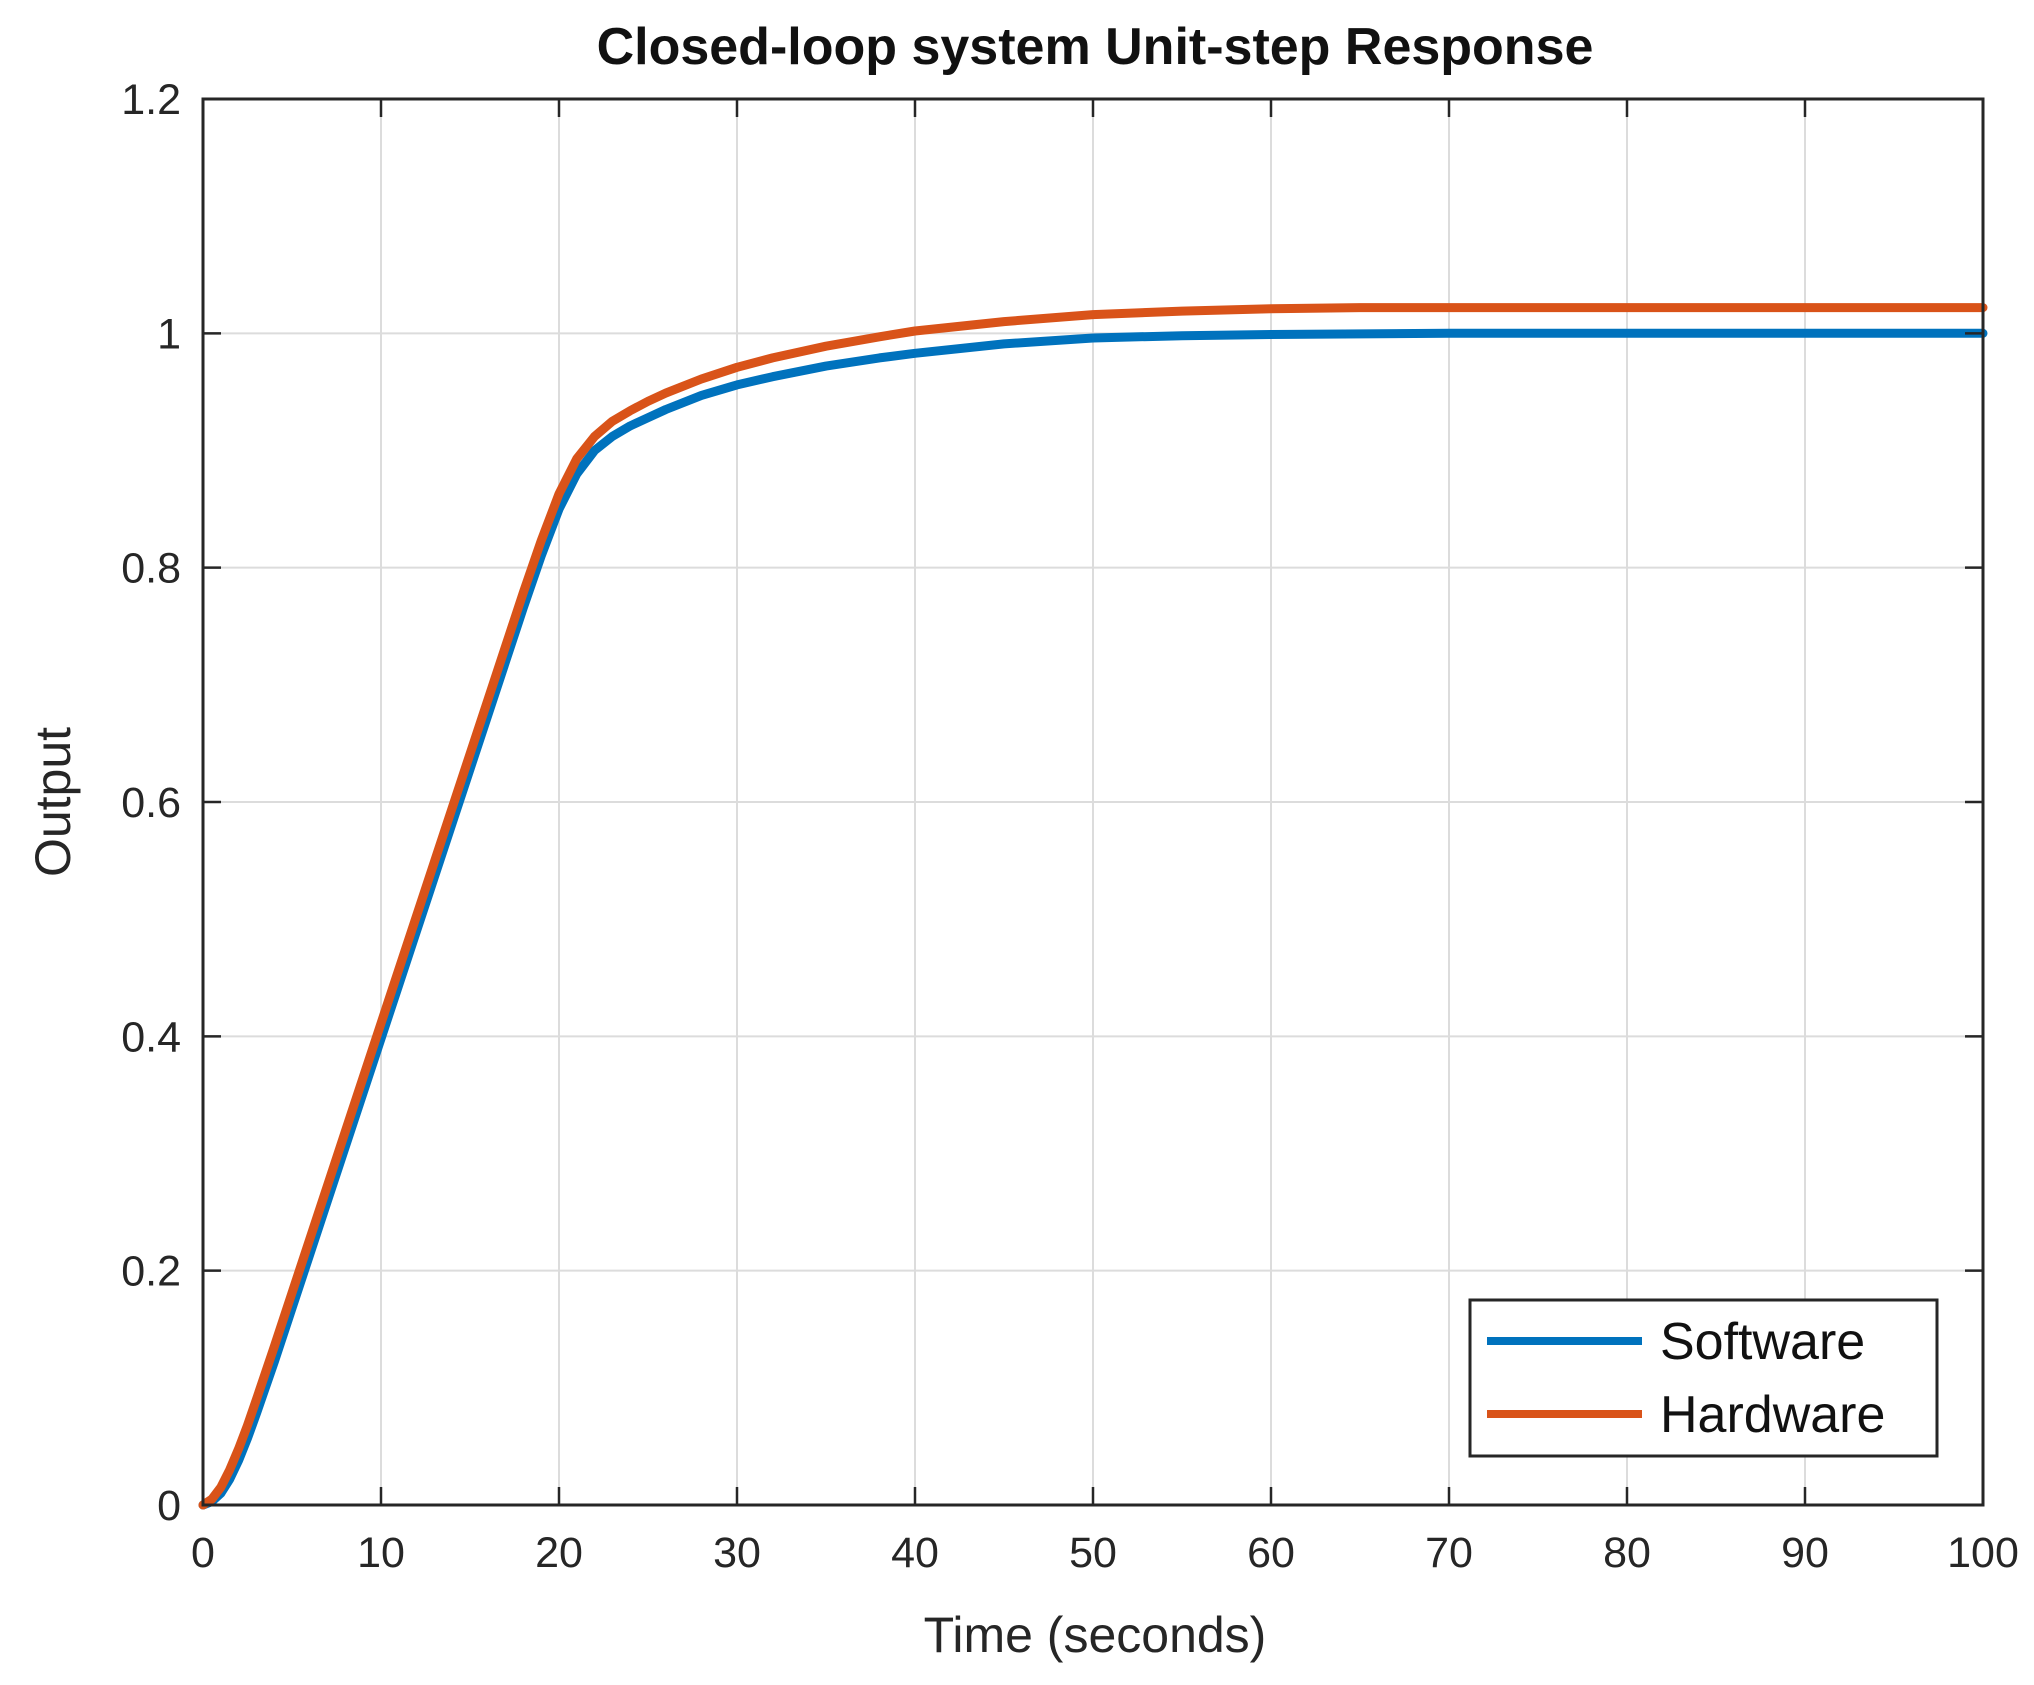 This screenshot has width=2034, height=1685. I want to click on legend-label-hardware: Hardware, so click(1772, 1415).